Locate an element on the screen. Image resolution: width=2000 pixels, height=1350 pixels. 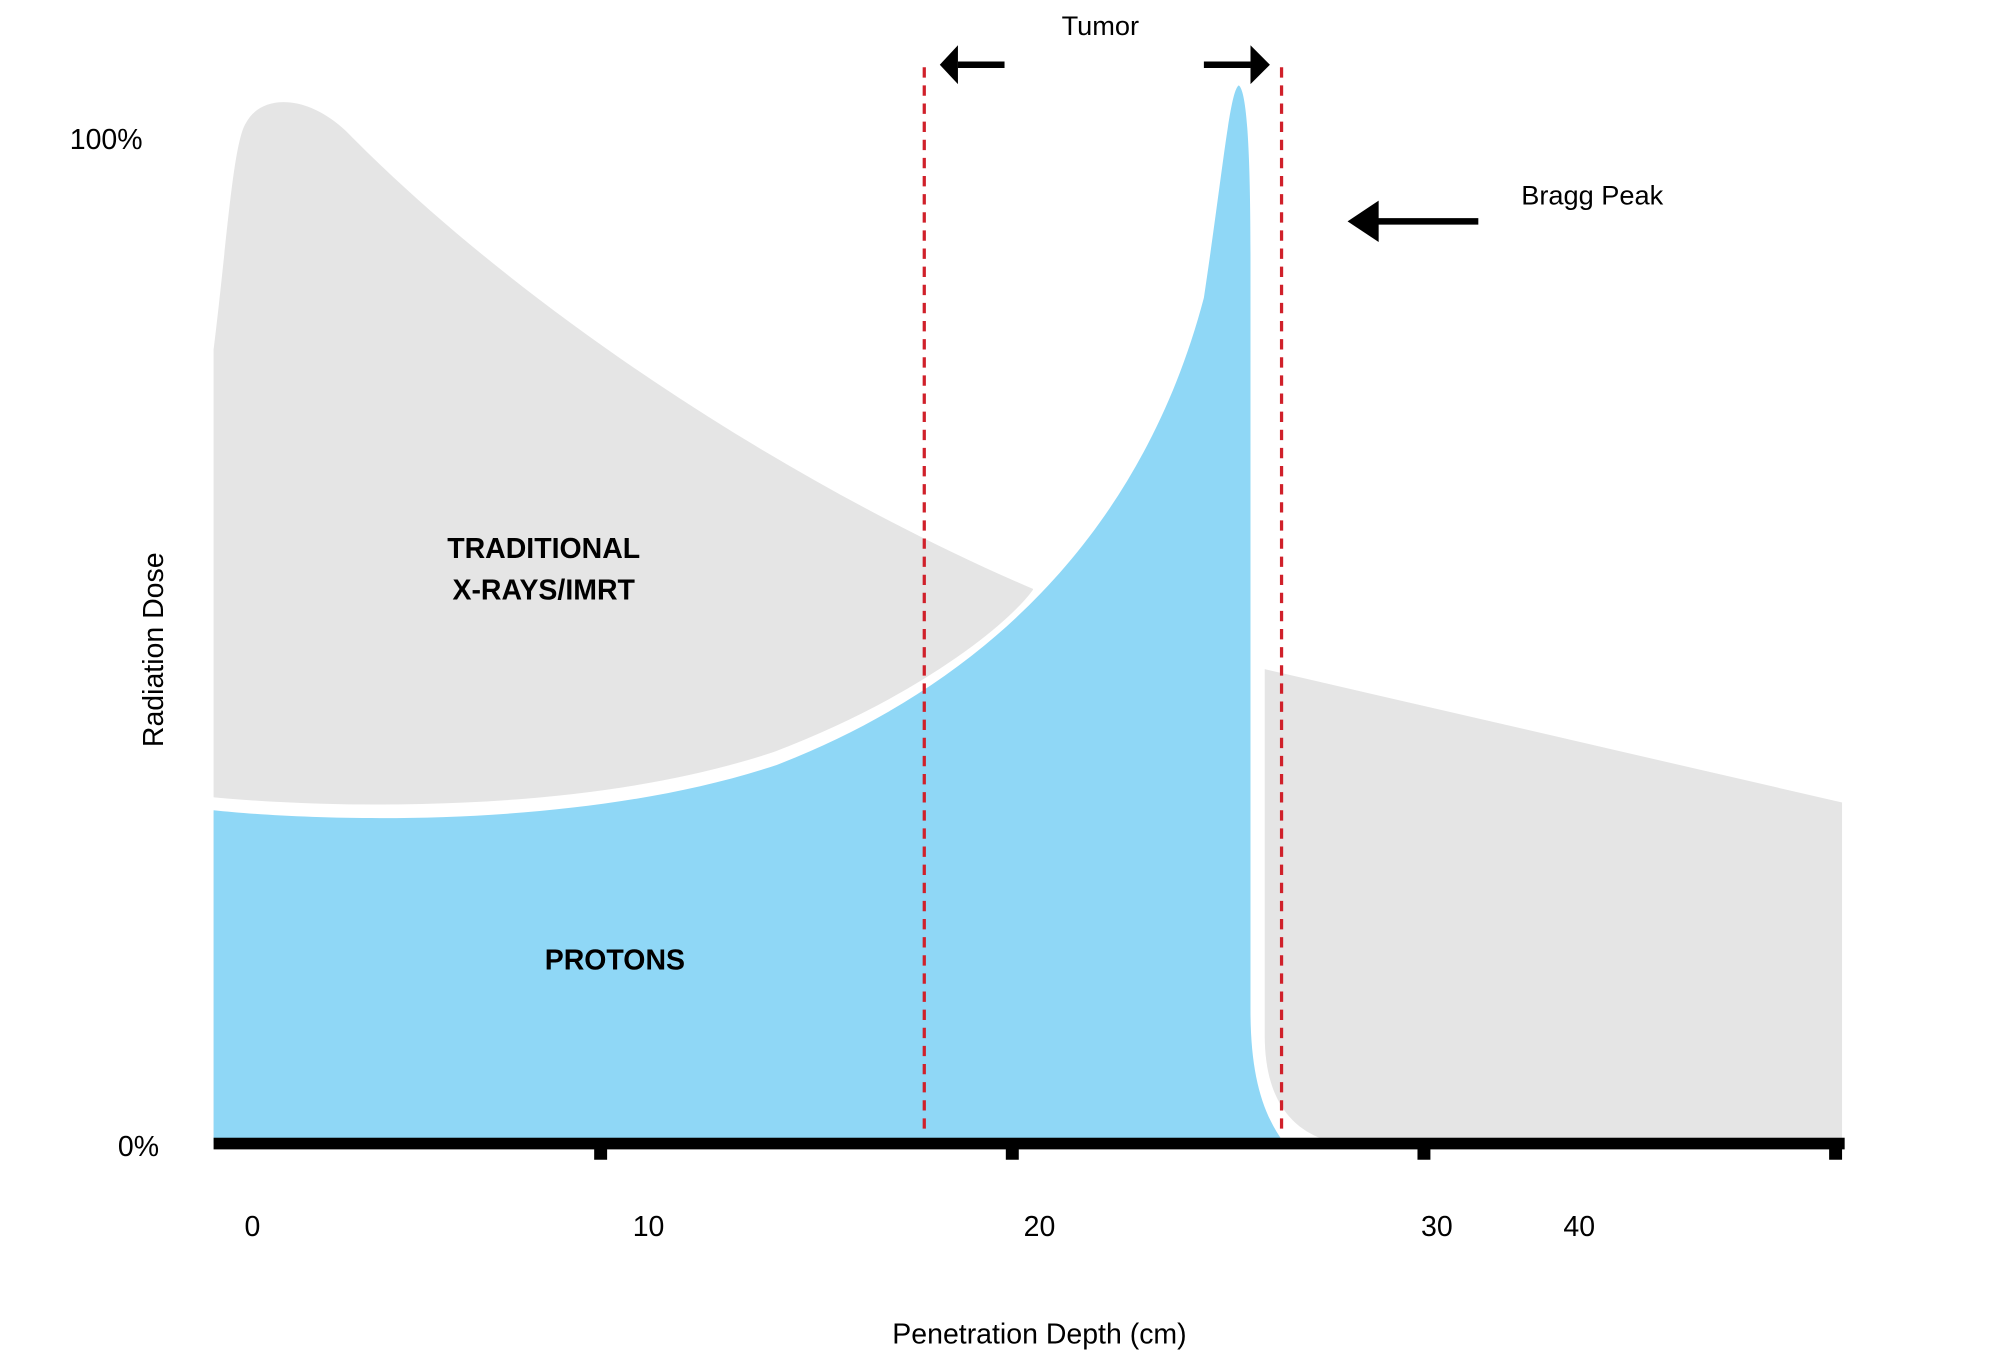
xray-exit-dose-area is located at coordinates (1553, 906).